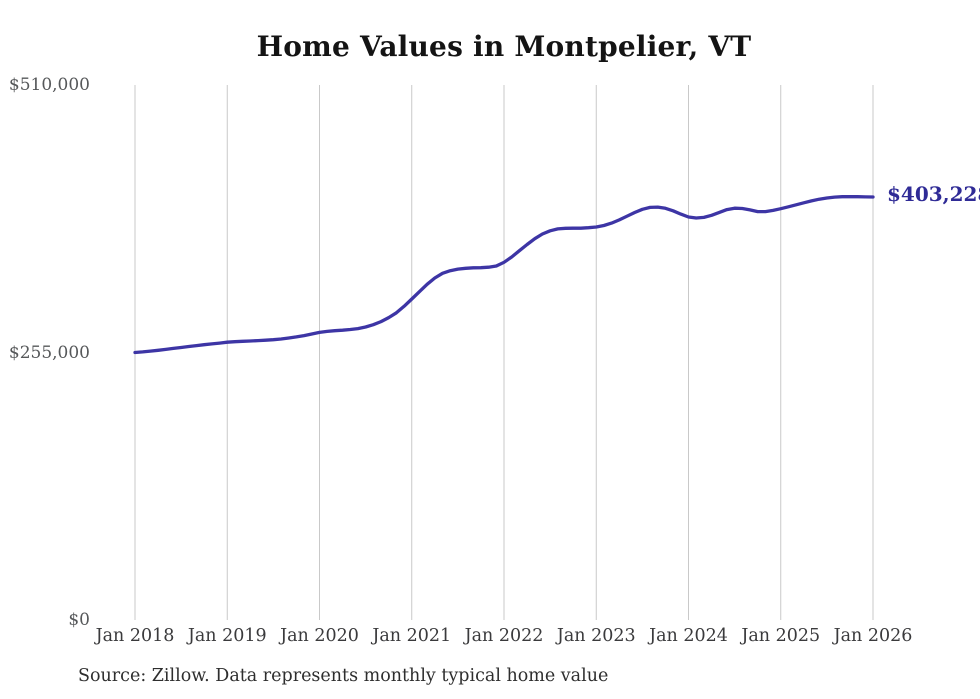 The height and width of the screenshot is (699, 980). What do you see at coordinates (227, 636) in the screenshot?
I see `x-axis-tick-jan-2019: Jan 2019` at bounding box center [227, 636].